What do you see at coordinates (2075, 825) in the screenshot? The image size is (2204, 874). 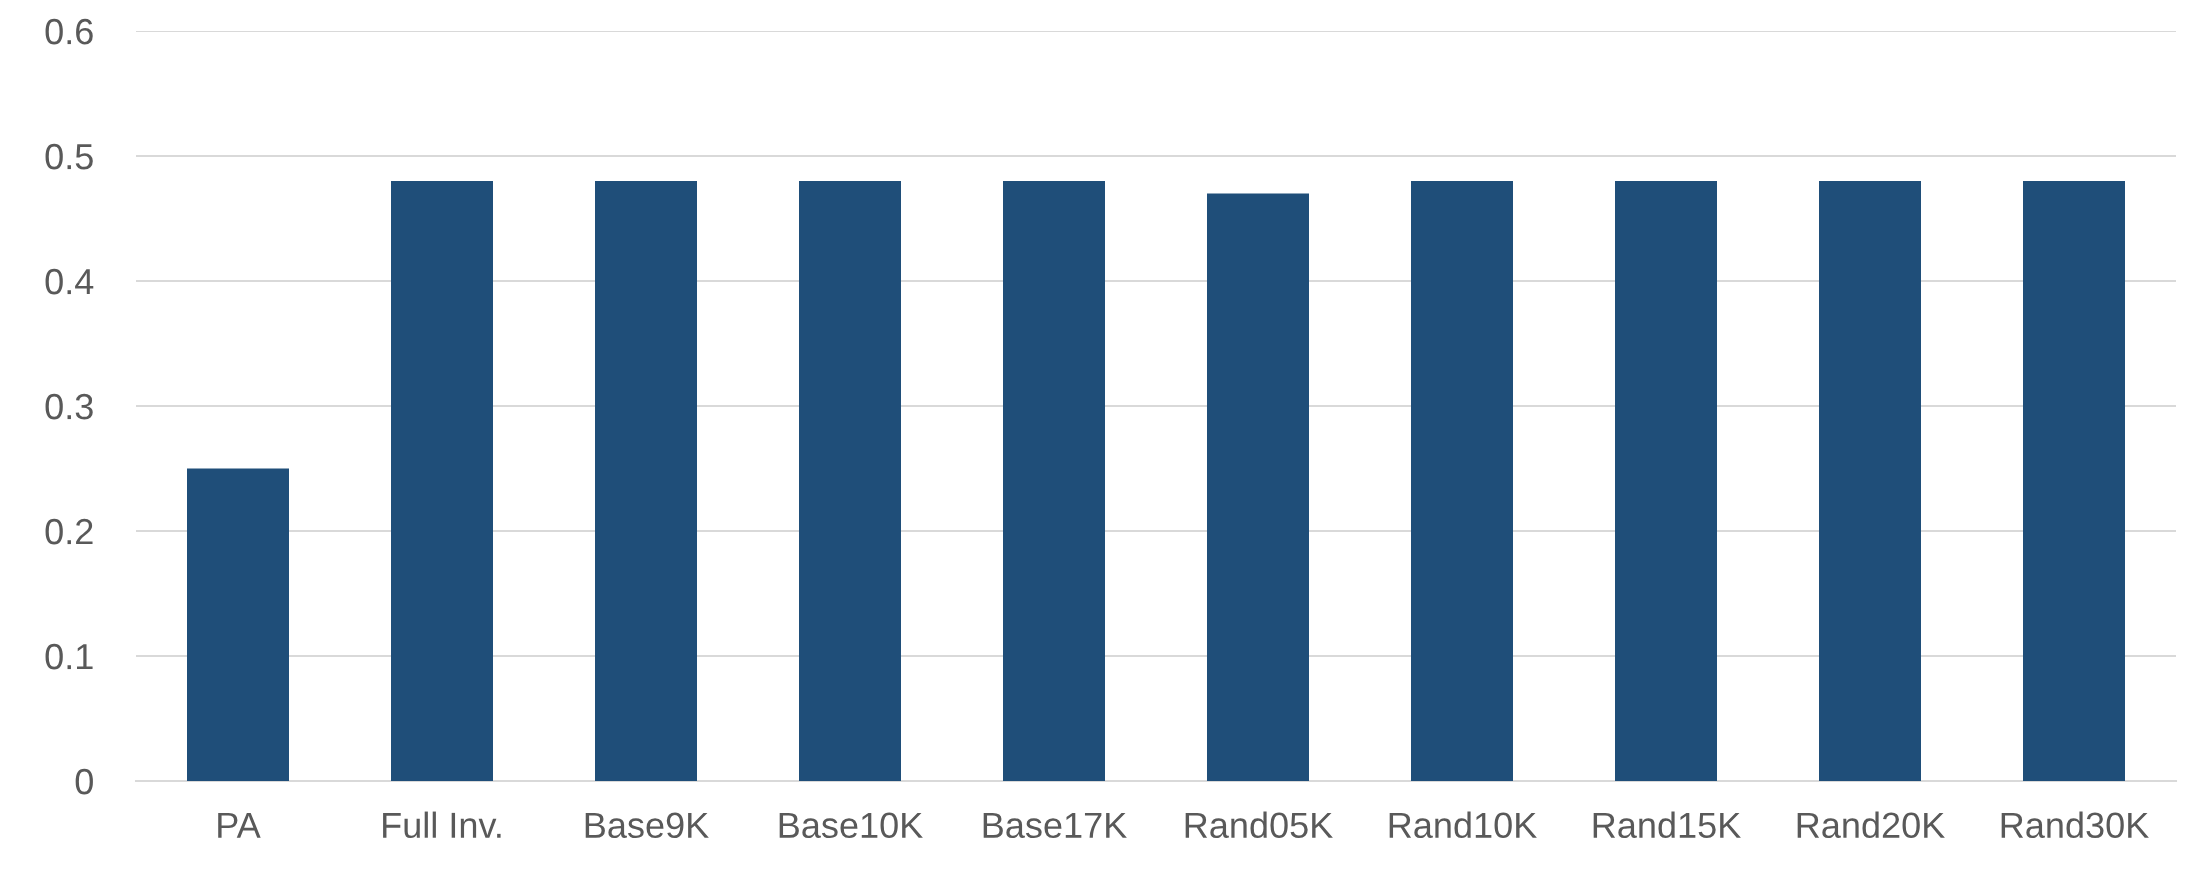 I see `x-tick-label: Rand30K` at bounding box center [2075, 825].